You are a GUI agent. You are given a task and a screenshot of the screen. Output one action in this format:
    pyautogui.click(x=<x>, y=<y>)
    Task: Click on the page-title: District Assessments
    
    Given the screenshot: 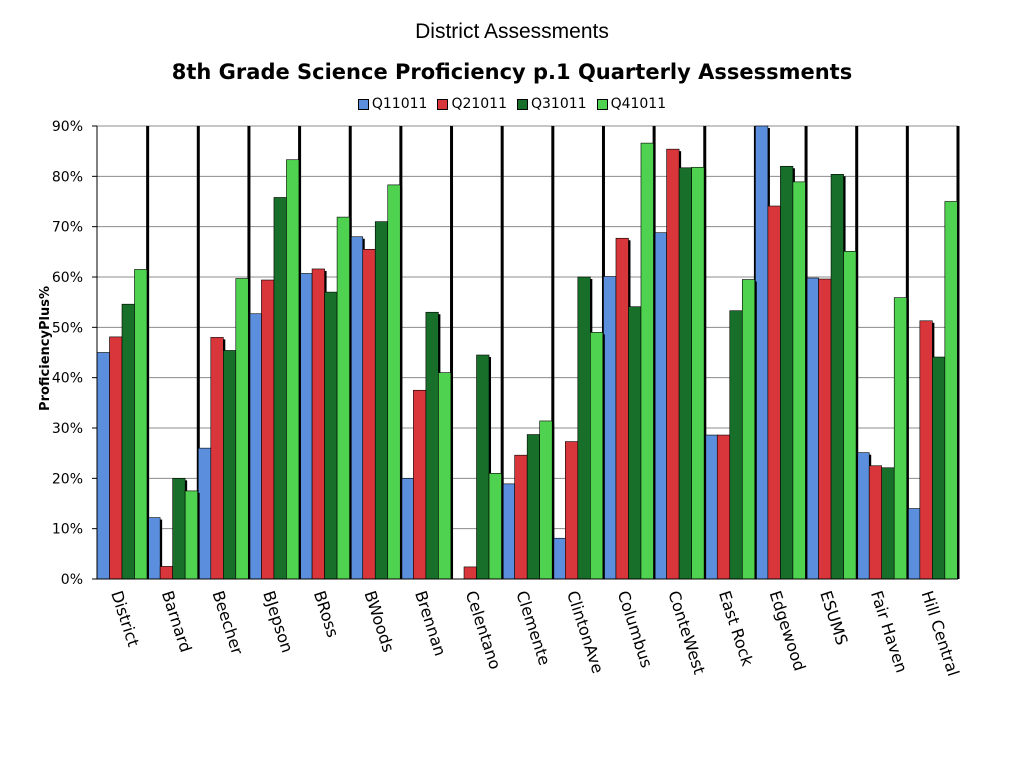 What is the action you would take?
    pyautogui.click(x=512, y=31)
    